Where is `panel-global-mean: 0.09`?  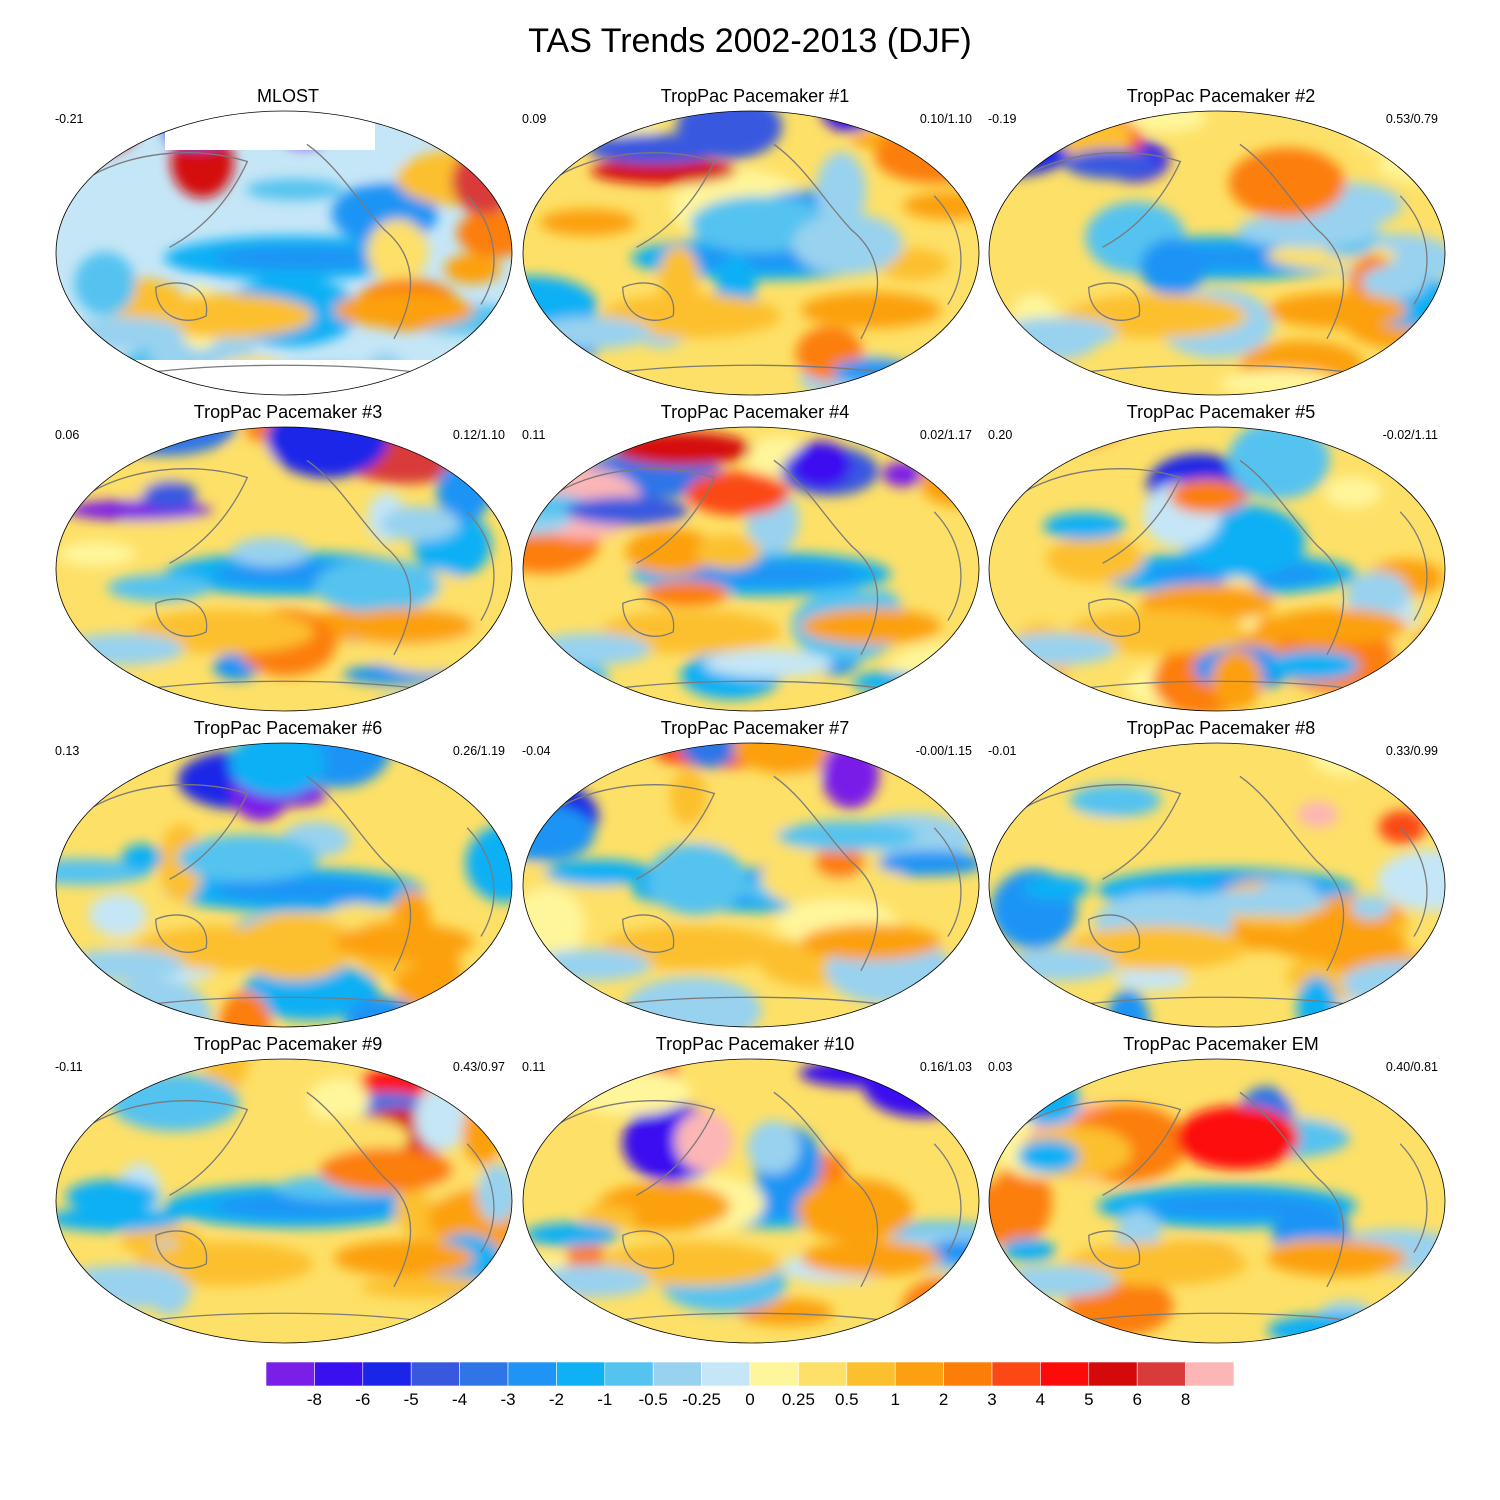 panel-global-mean: 0.09 is located at coordinates (534, 119).